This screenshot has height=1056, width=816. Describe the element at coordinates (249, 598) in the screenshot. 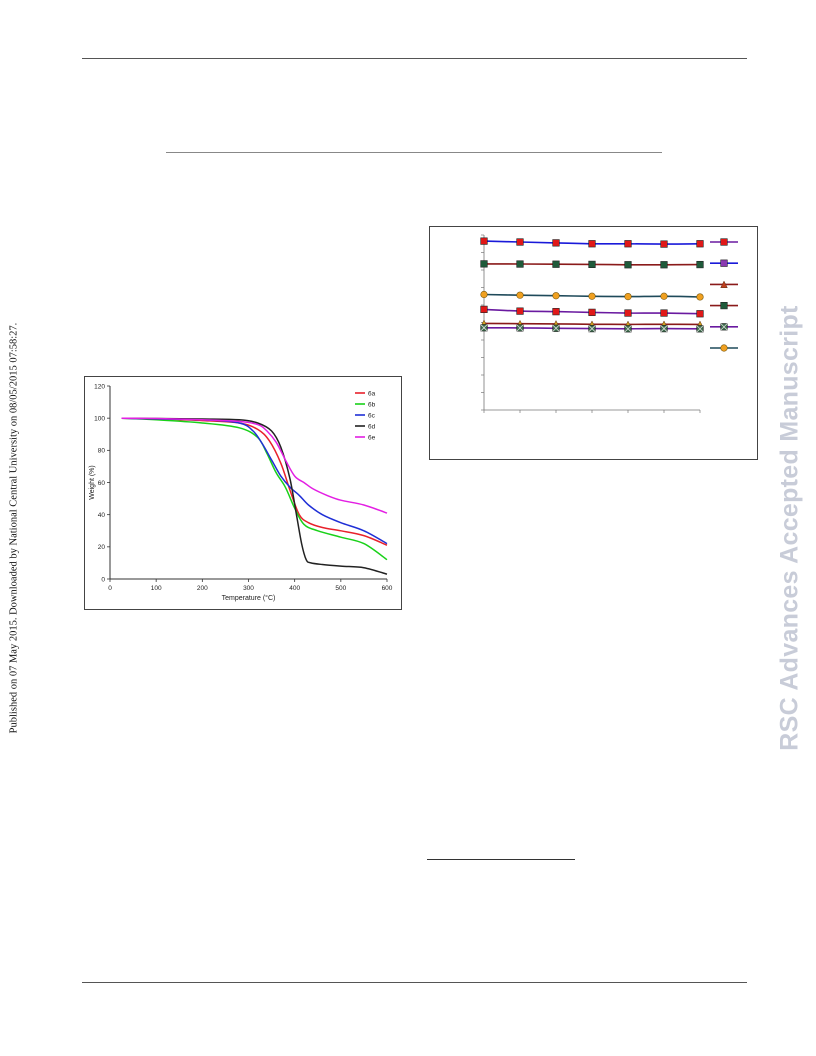

I see `tga-x-axis-label: Temperature (°C)` at that location.